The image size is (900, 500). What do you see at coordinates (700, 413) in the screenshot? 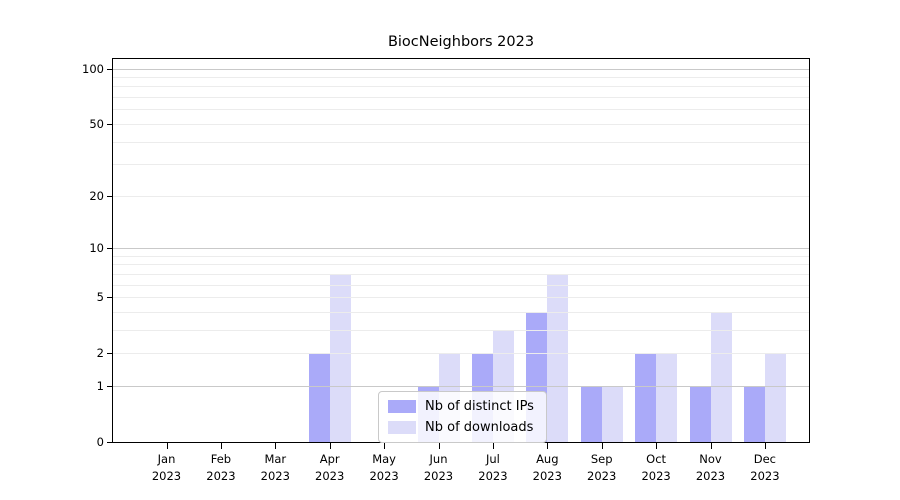
I see `bar-ips-nov` at bounding box center [700, 413].